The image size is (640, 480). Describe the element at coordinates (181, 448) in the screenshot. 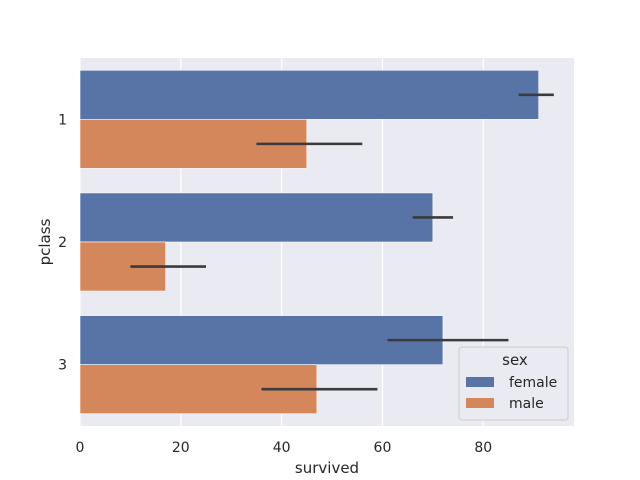

I see `x-tick-label-1: 20` at that location.